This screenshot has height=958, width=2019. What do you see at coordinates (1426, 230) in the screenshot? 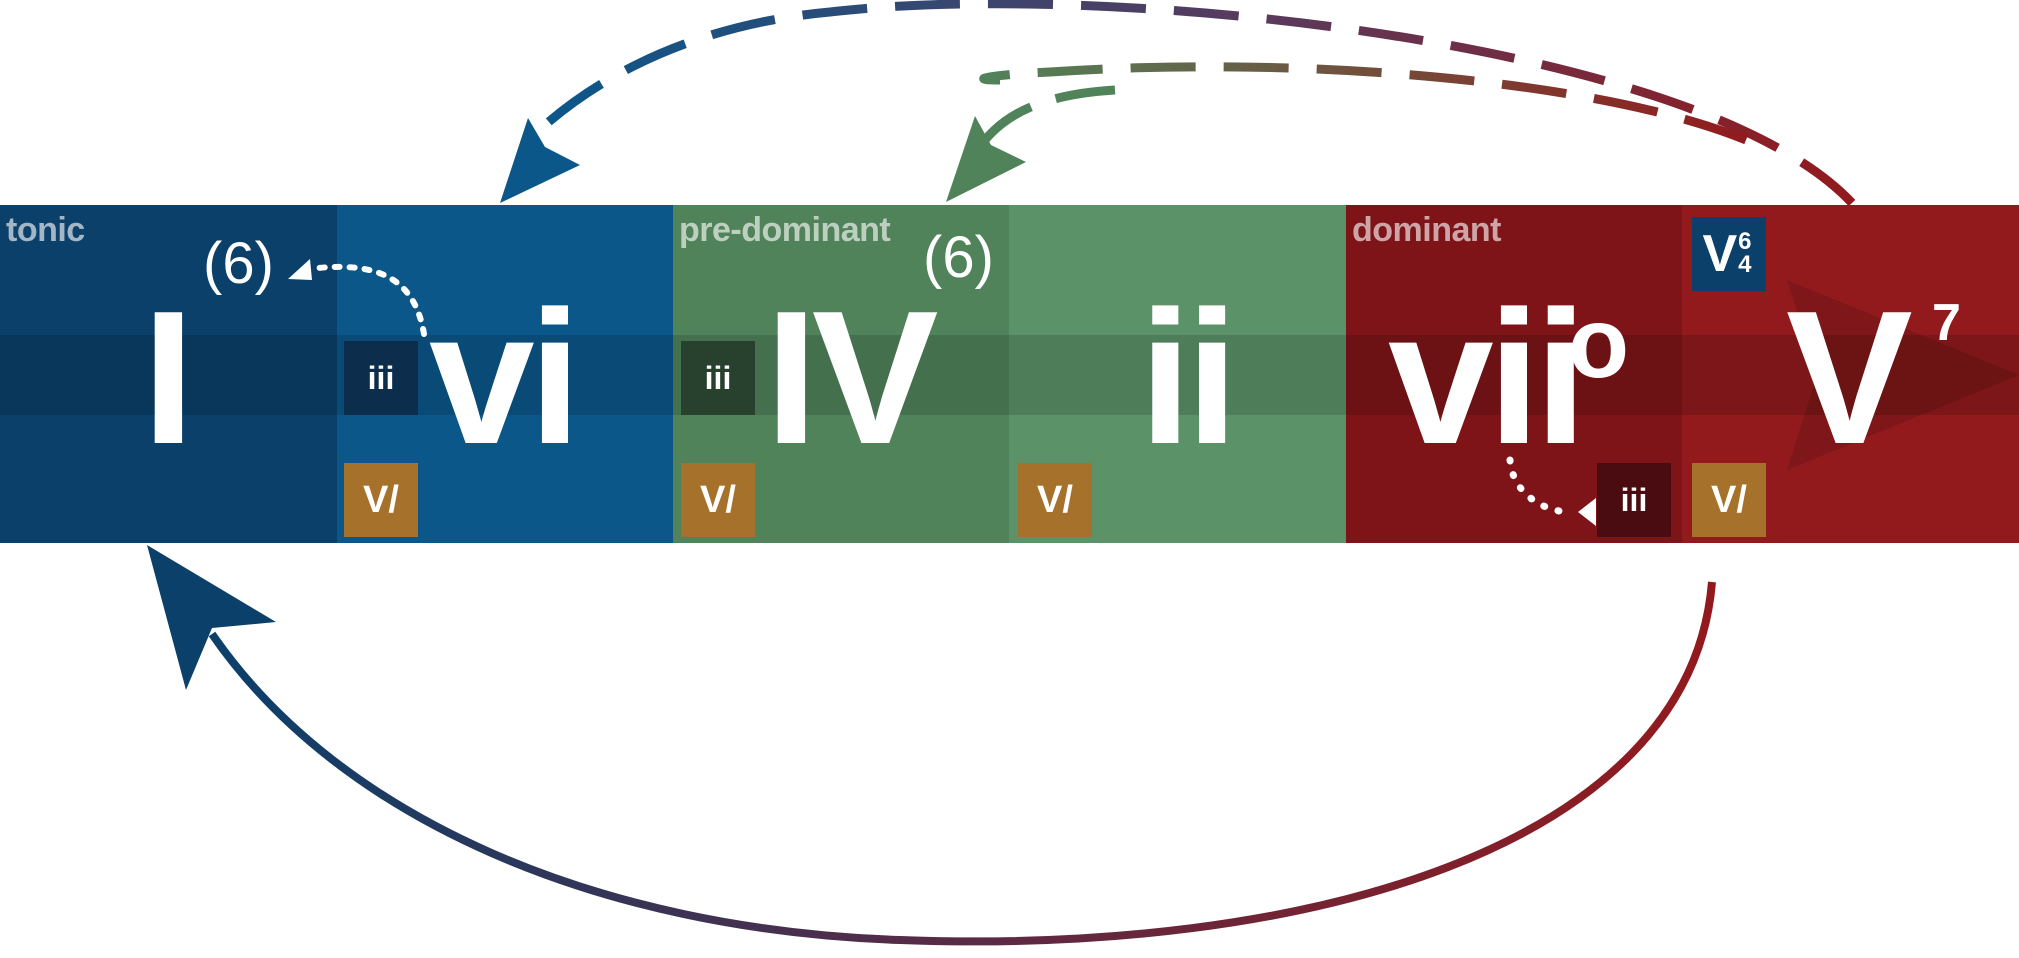
I see `group-label-dominant: dominant` at bounding box center [1426, 230].